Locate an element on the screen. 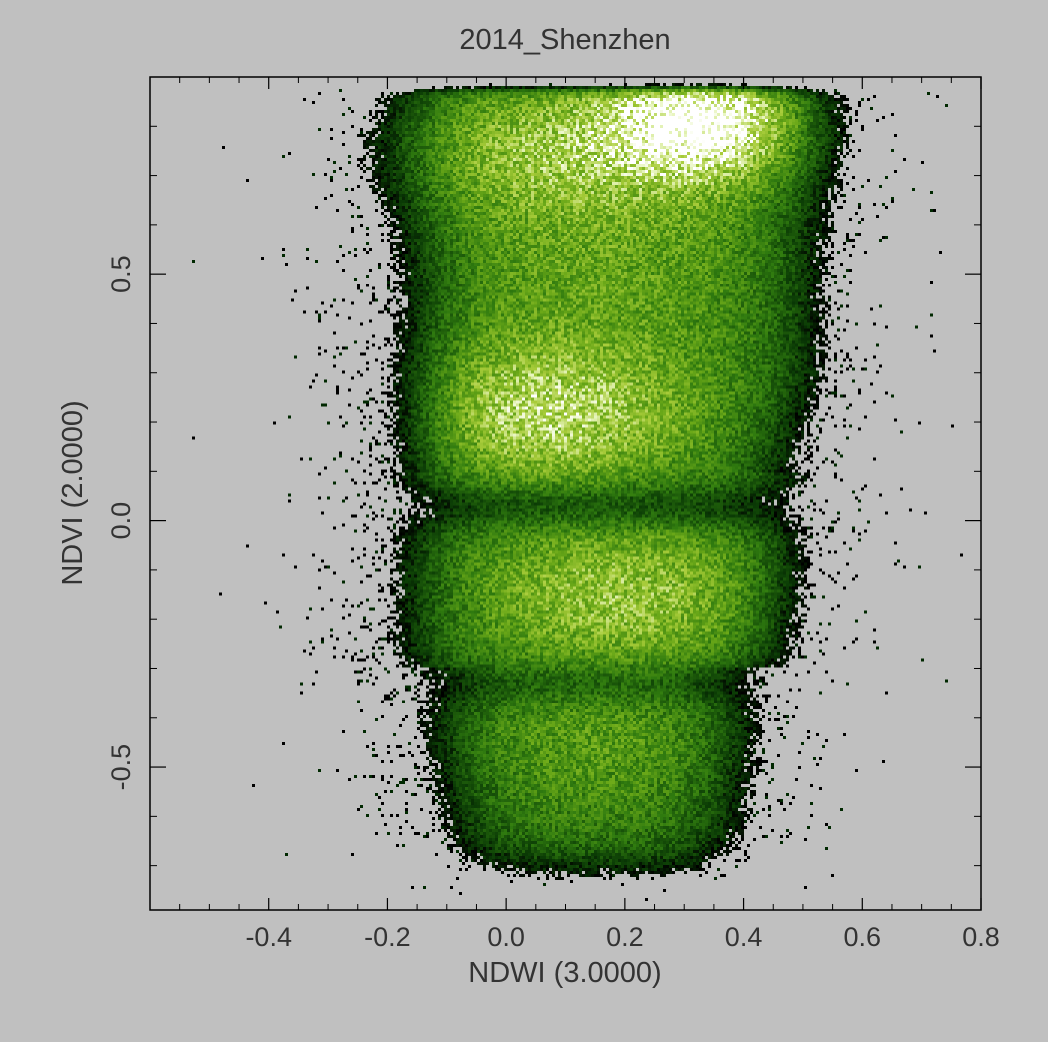 Image resolution: width=1048 pixels, height=1042 pixels. x-tick-label: 0.8 is located at coordinates (981, 937).